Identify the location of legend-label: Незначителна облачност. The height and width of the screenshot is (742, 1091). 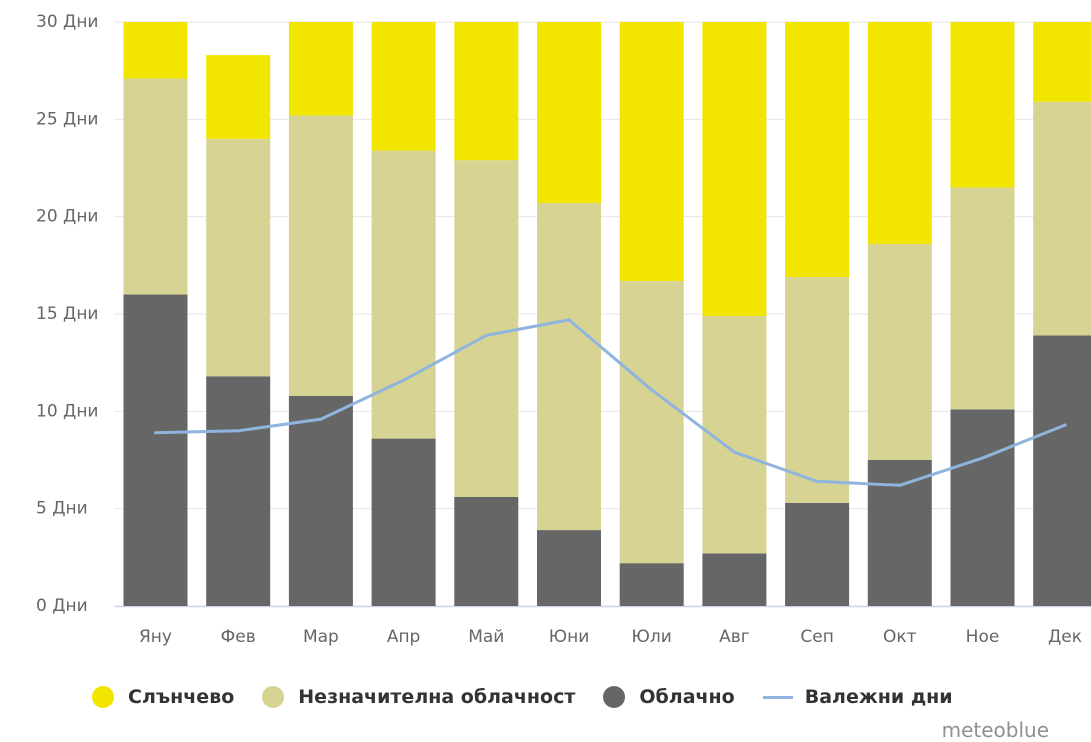
(437, 697).